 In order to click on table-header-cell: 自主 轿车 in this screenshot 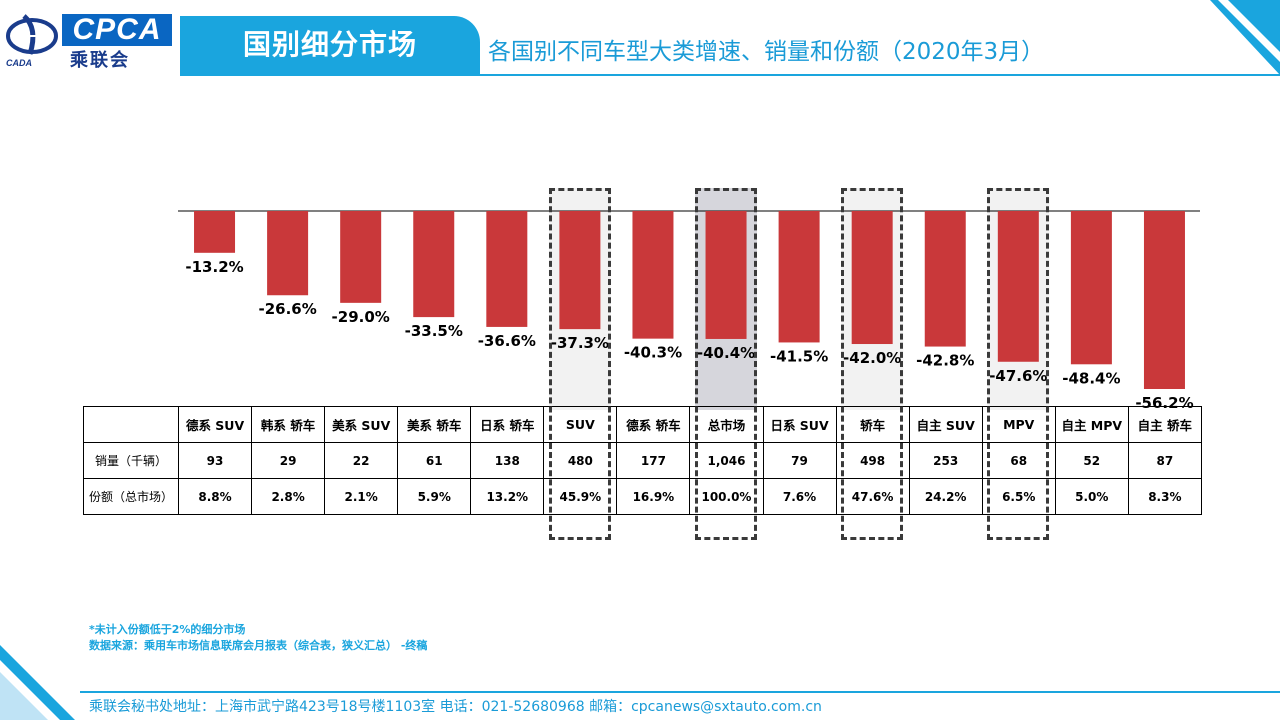, I will do `click(1164, 424)`.